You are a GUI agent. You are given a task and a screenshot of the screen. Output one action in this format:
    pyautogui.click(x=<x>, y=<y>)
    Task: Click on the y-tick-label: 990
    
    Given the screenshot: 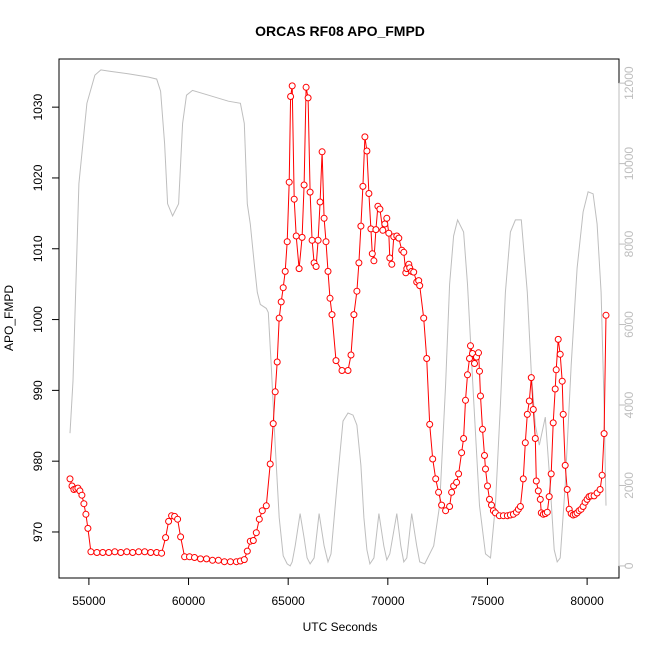 What is the action you would take?
    pyautogui.click(x=38, y=390)
    